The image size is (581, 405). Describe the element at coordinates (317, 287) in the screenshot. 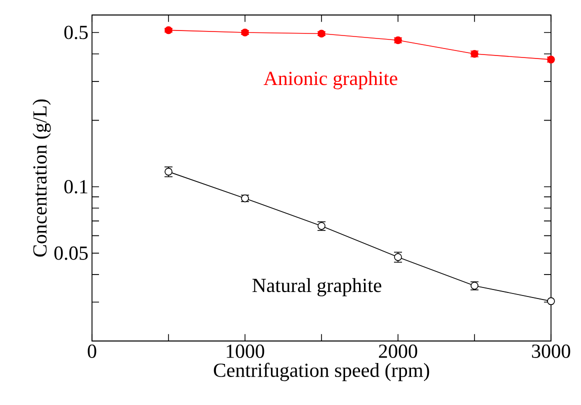

I see `series-label: Natural graphite` at that location.